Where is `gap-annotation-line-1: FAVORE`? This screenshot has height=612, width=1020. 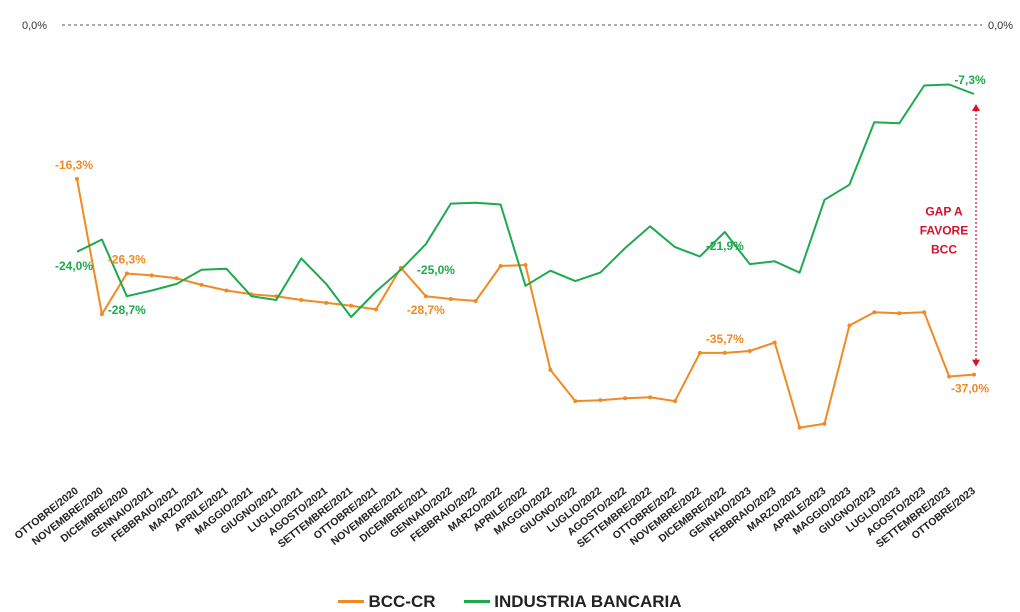 gap-annotation-line-1: FAVORE is located at coordinates (944, 230).